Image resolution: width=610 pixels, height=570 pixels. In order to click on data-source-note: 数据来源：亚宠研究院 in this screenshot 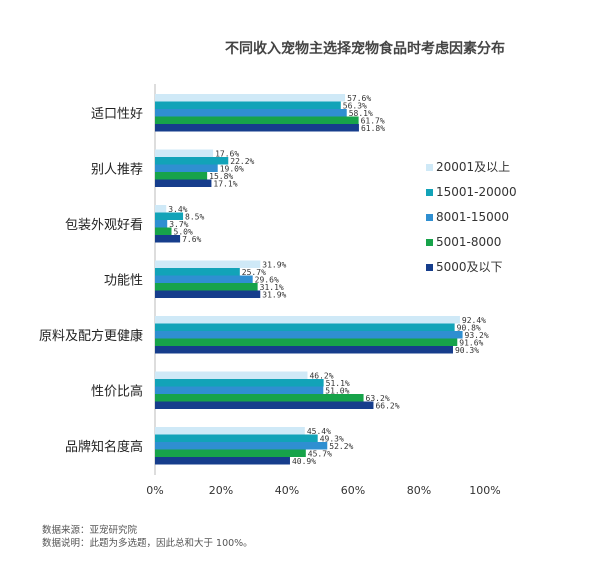, I will do `click(90, 530)`.